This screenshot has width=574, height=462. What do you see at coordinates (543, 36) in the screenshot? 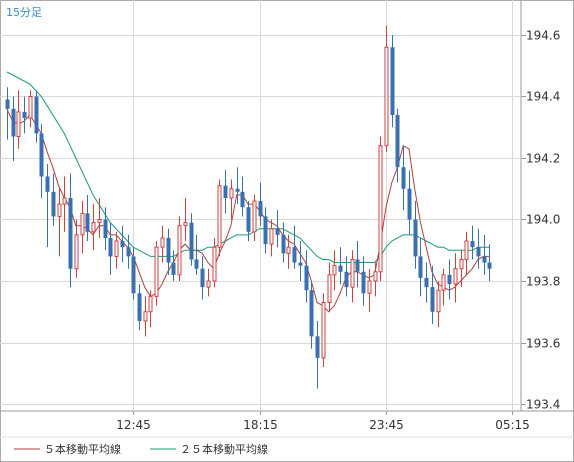
I see `y-tick-label: 194.6` at bounding box center [543, 36].